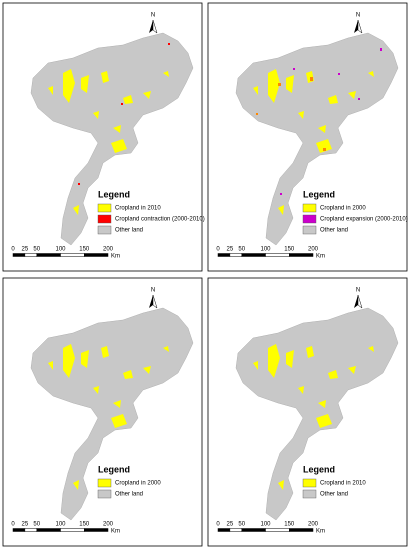 This screenshot has width=410, height=550. What do you see at coordinates (364, 220) in the screenshot?
I see `legend-label: Cropland expansion (2000-2010)` at bounding box center [364, 220].